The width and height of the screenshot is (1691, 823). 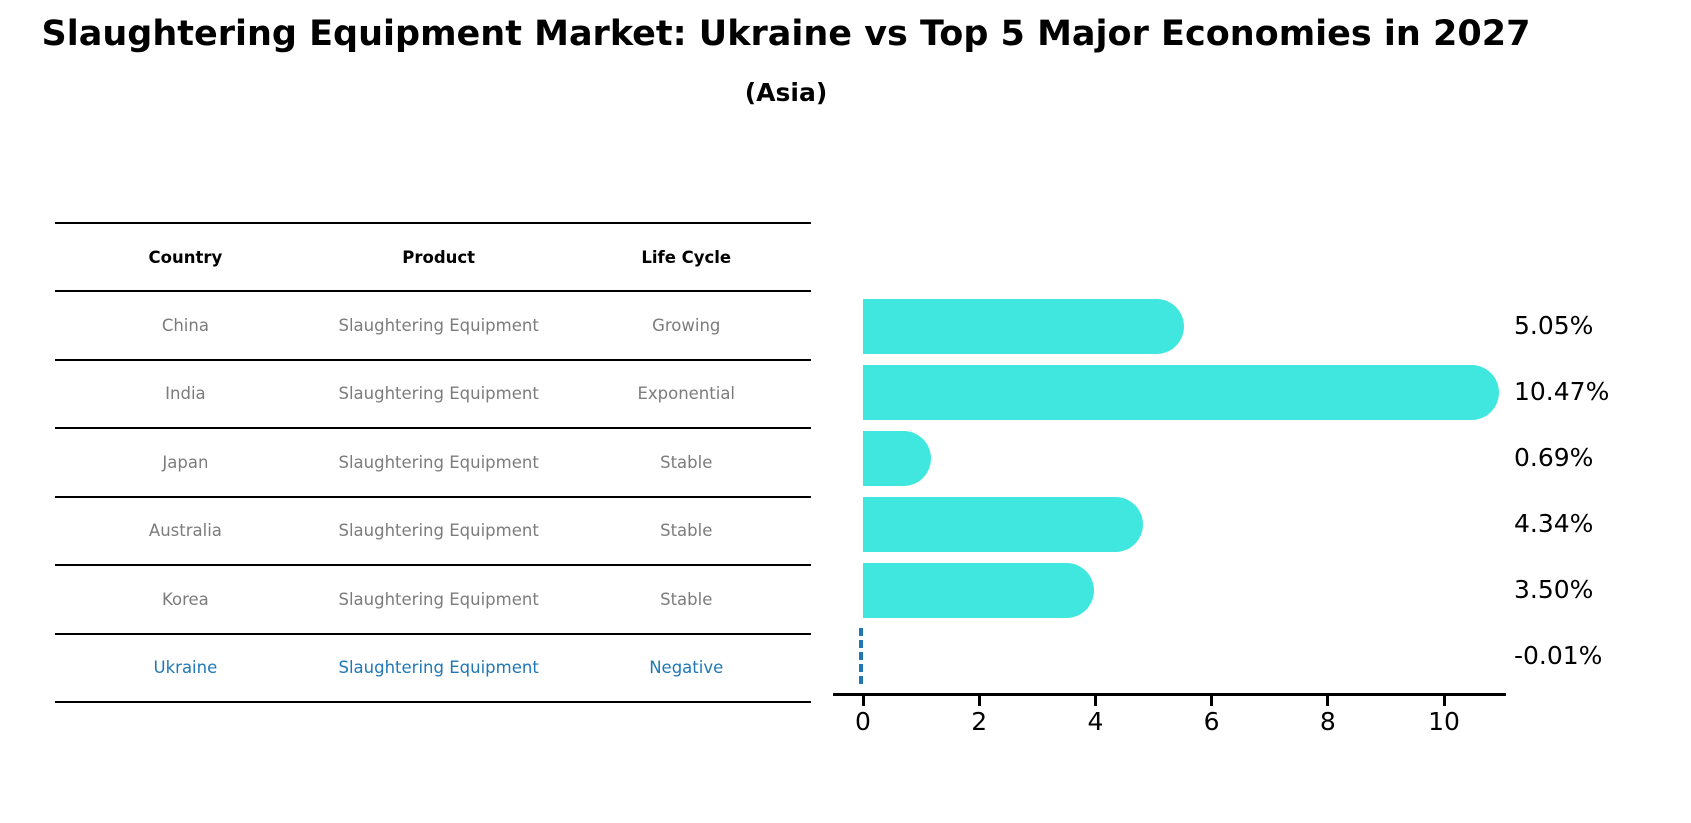 I want to click on column-header: Product, so click(x=439, y=257).